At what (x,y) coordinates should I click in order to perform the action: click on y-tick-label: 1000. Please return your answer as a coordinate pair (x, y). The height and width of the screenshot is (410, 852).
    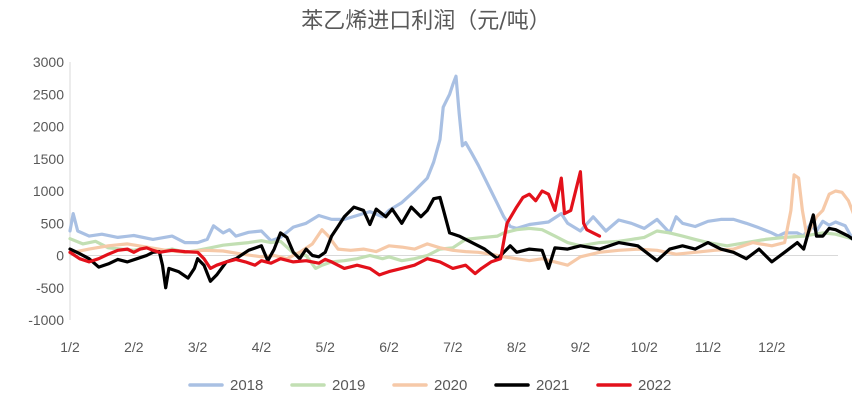
    Looking at the image, I should click on (48, 191).